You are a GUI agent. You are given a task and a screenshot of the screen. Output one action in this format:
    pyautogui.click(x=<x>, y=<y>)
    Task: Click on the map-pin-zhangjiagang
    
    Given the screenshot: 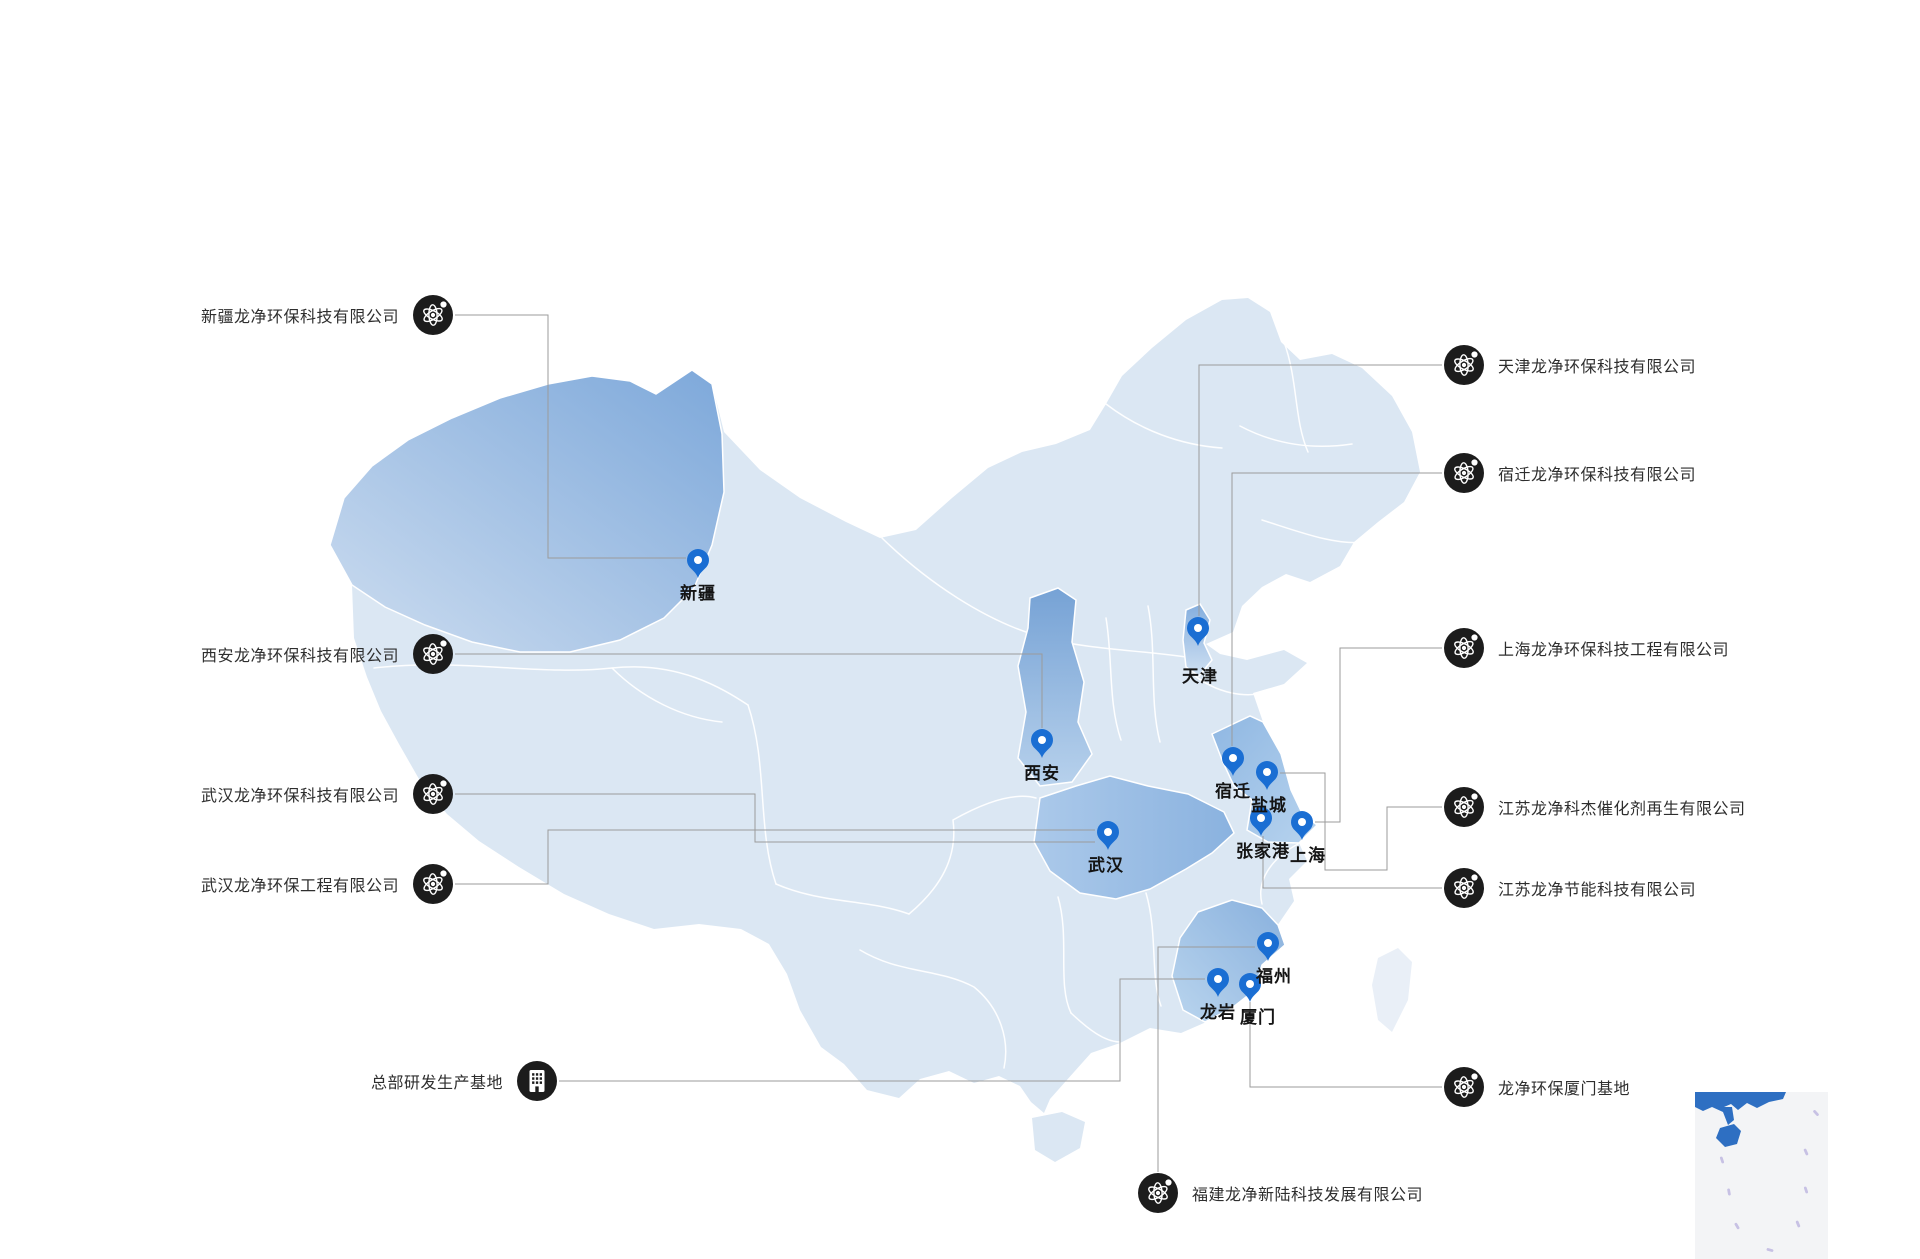 What is the action you would take?
    pyautogui.click(x=1261, y=821)
    